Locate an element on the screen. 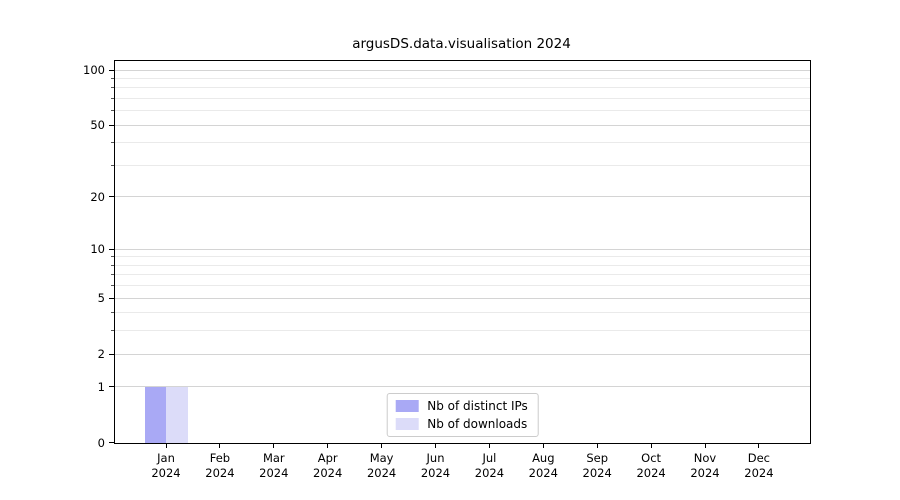 The image size is (900, 500). bar-nb-of-distinct-ips-jan-2024 is located at coordinates (155, 414).